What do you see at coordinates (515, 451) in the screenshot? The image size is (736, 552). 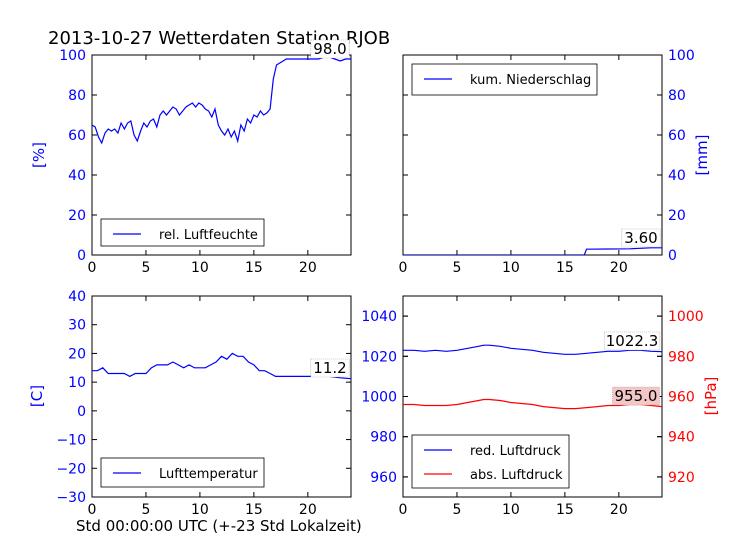 I see `legend-label: red. Luftdruck` at bounding box center [515, 451].